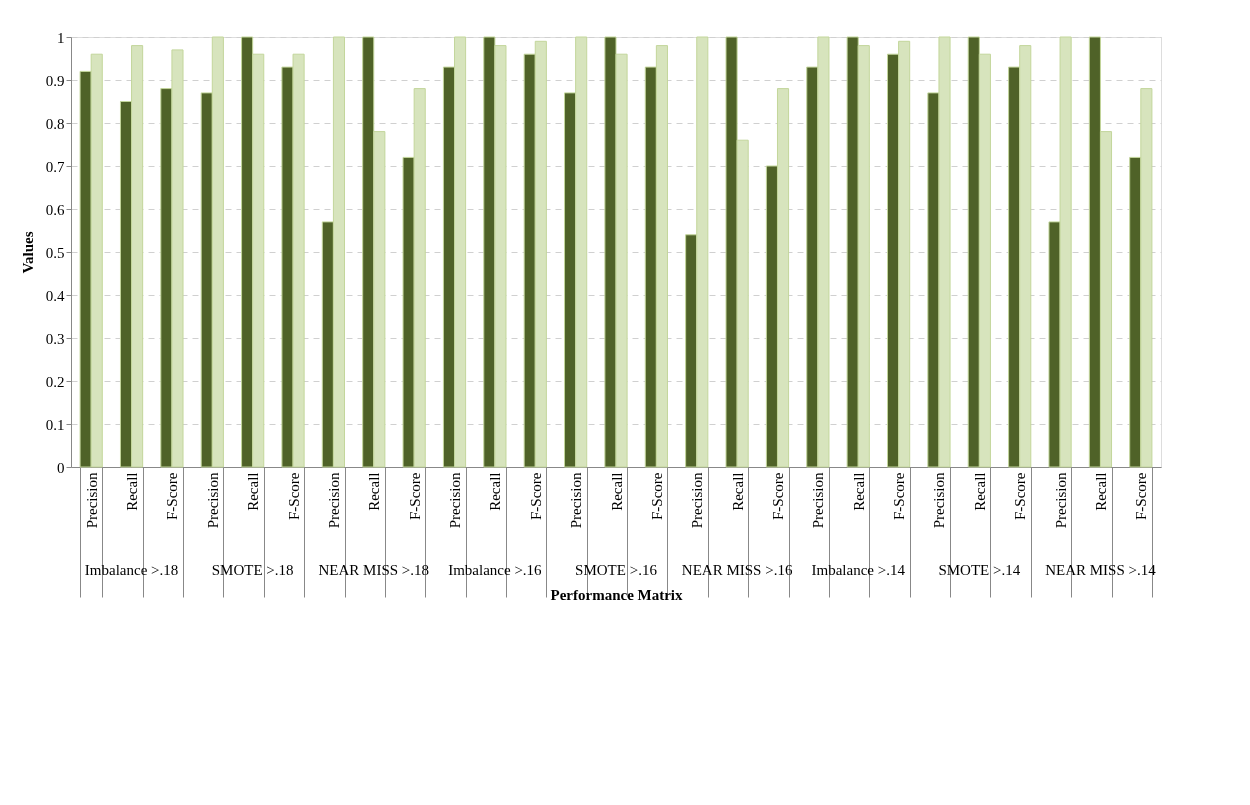 The image size is (1250, 805). I want to click on y-tick-label: 0.6, so click(55, 209).